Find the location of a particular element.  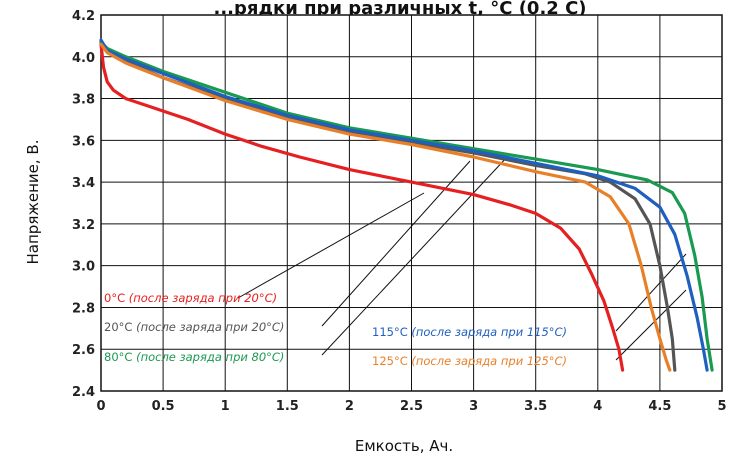

y-tick-label: 3.0 is located at coordinates (83, 267).